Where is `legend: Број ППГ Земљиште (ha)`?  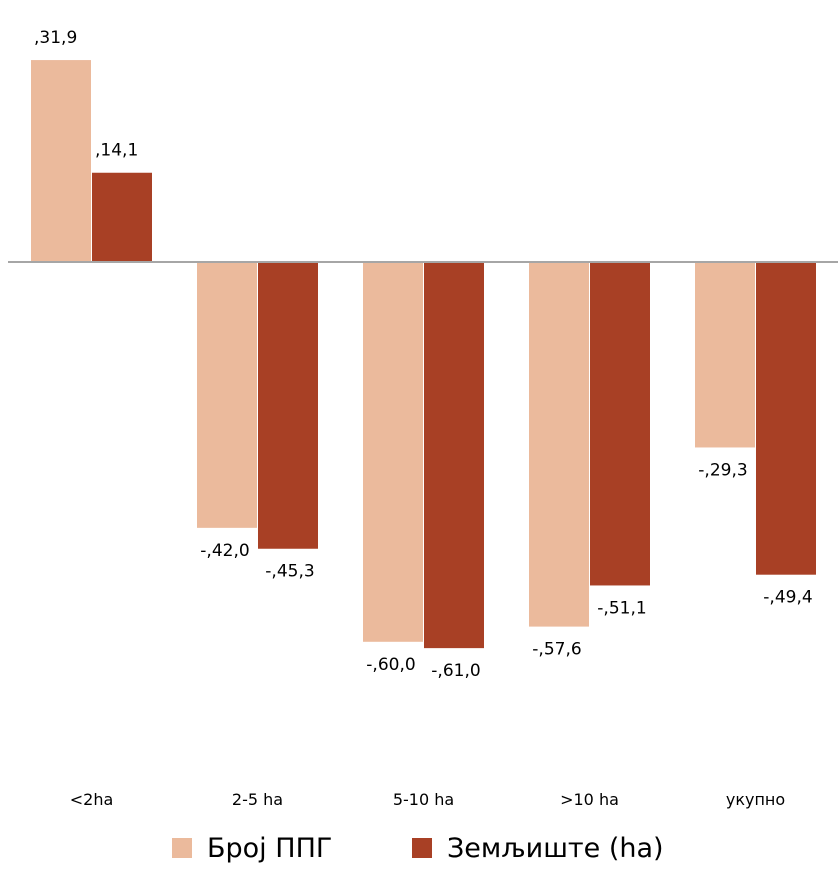
legend: Број ППГ Земљиште (ha) is located at coordinates (418, 848).